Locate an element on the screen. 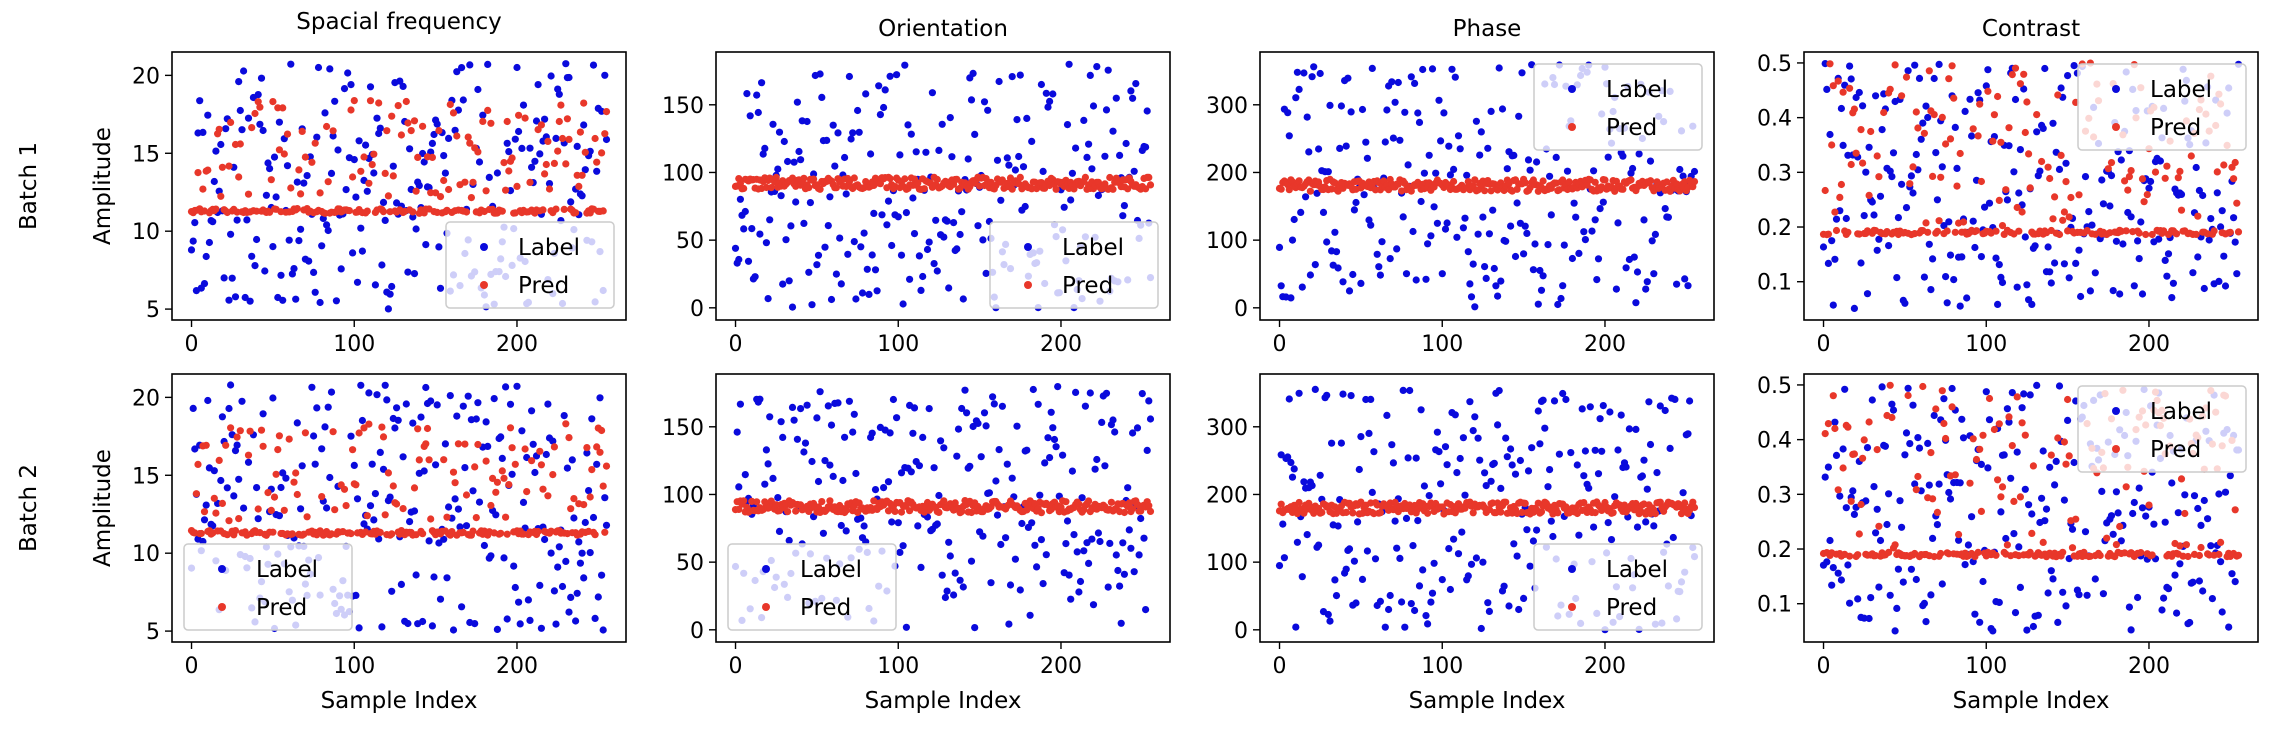 The image size is (2278, 738). x-tick-label: 200 is located at coordinates (2149, 344).